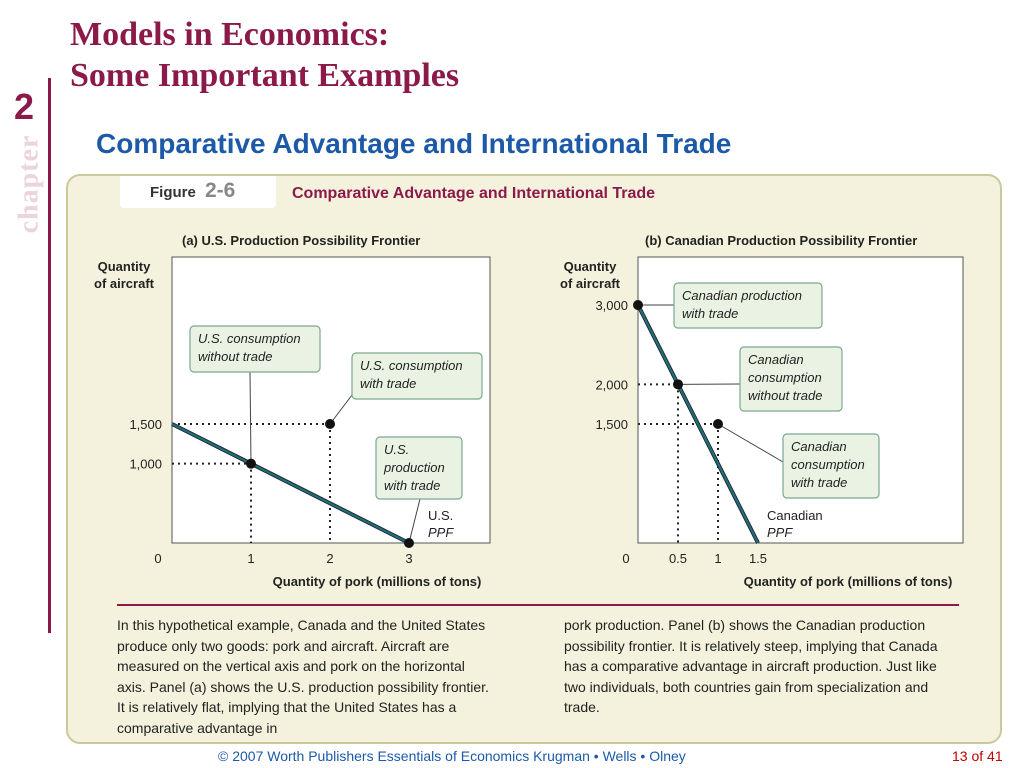 This screenshot has height=768, width=1024. I want to click on callout-text-1-0-1: with trade, so click(710, 313).